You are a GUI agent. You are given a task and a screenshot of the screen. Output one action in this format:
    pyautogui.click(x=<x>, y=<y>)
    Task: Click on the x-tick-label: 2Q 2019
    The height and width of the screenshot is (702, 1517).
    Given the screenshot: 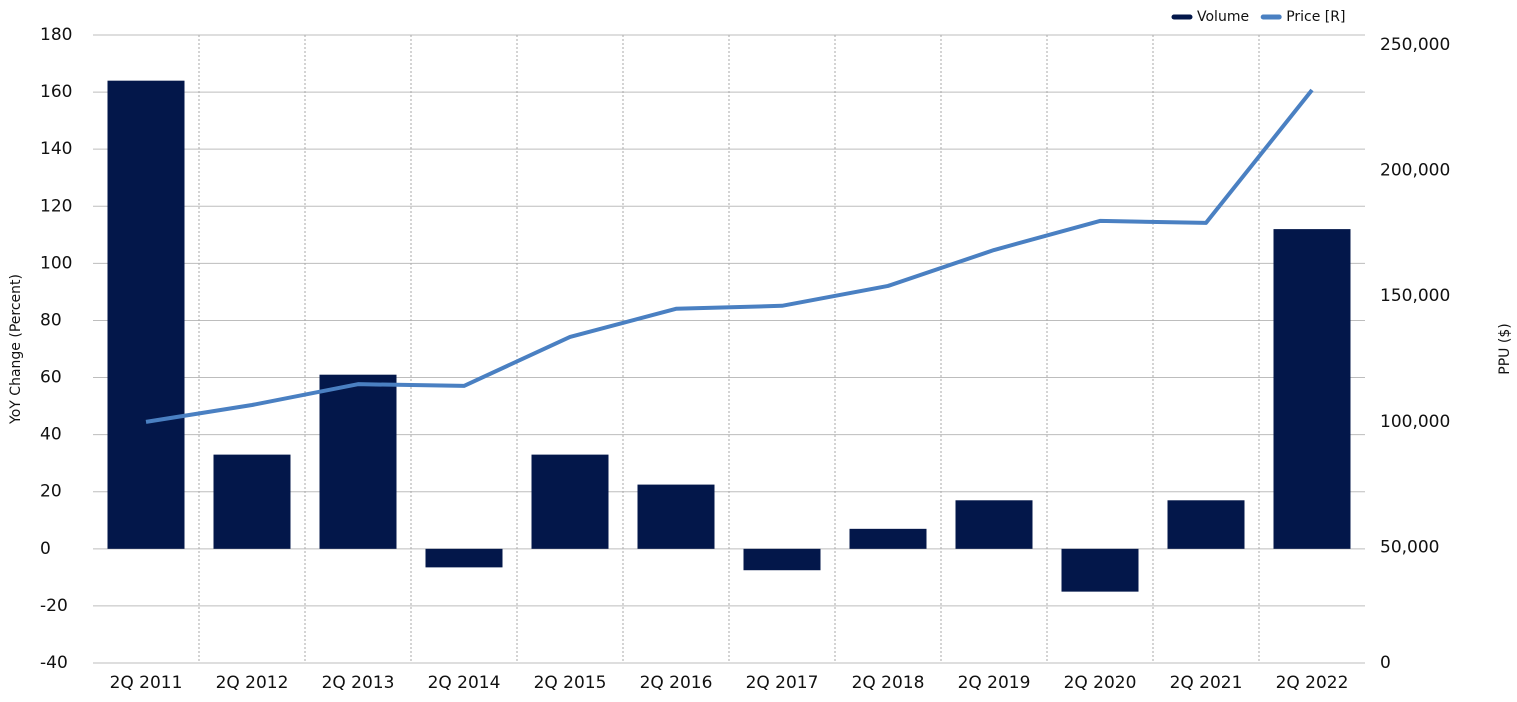 What is the action you would take?
    pyautogui.click(x=994, y=683)
    